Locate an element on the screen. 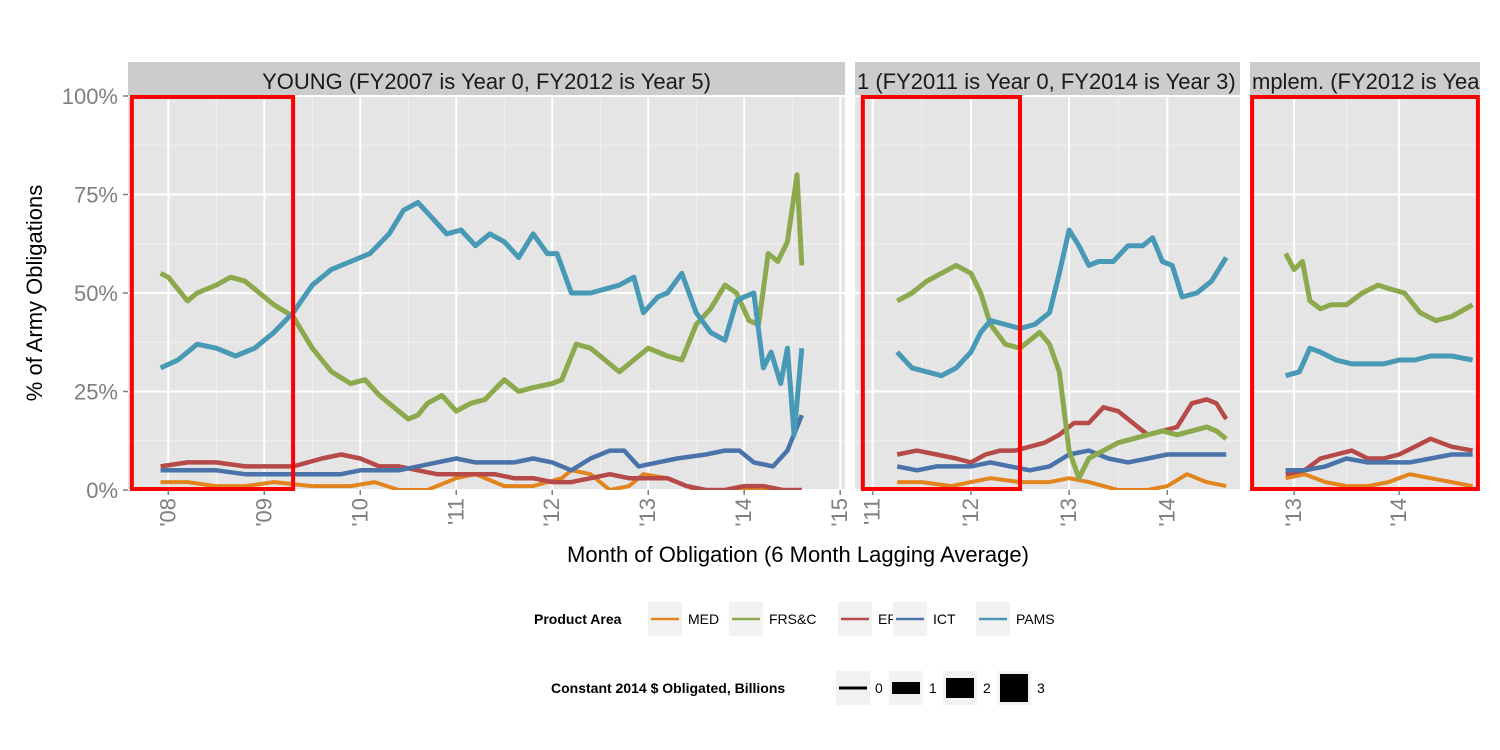  size-legend-title: Constant 2014 $ Obligated, Billions is located at coordinates (668, 688).